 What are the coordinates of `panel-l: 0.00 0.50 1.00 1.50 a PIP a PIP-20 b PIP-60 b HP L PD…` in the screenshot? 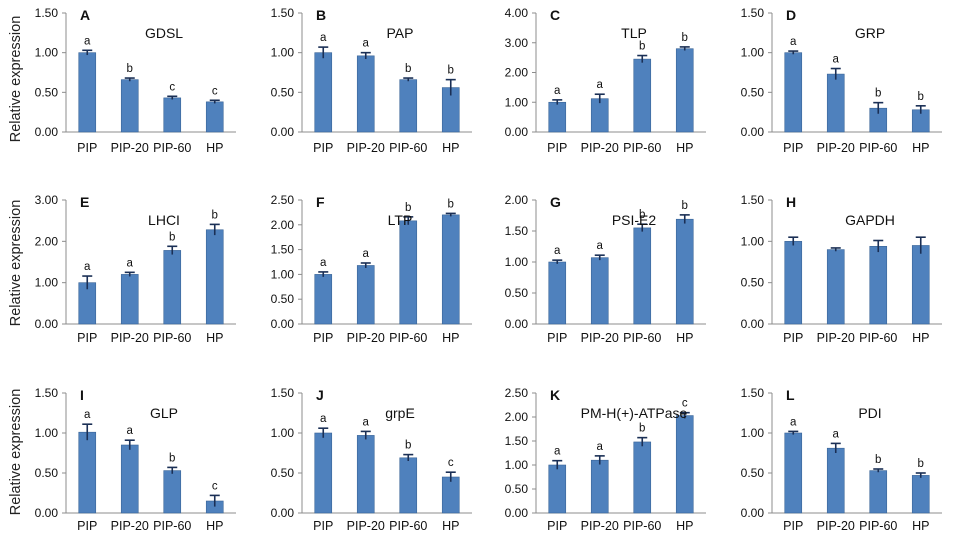 It's located at (841, 459).